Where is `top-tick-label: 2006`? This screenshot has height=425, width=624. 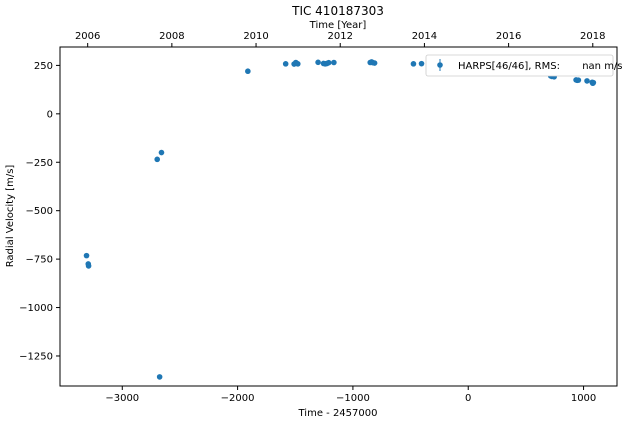 top-tick-label: 2006 is located at coordinates (87, 36).